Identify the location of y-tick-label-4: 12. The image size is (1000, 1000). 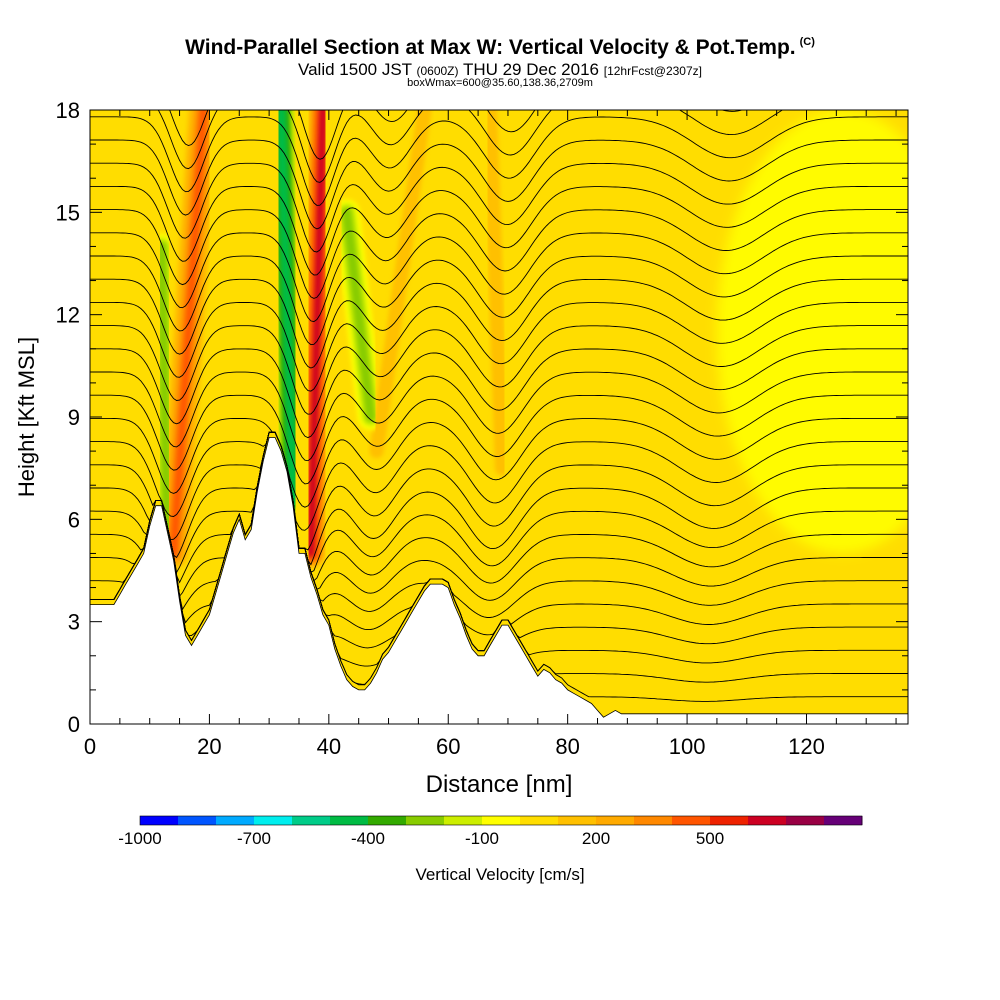
(68, 315).